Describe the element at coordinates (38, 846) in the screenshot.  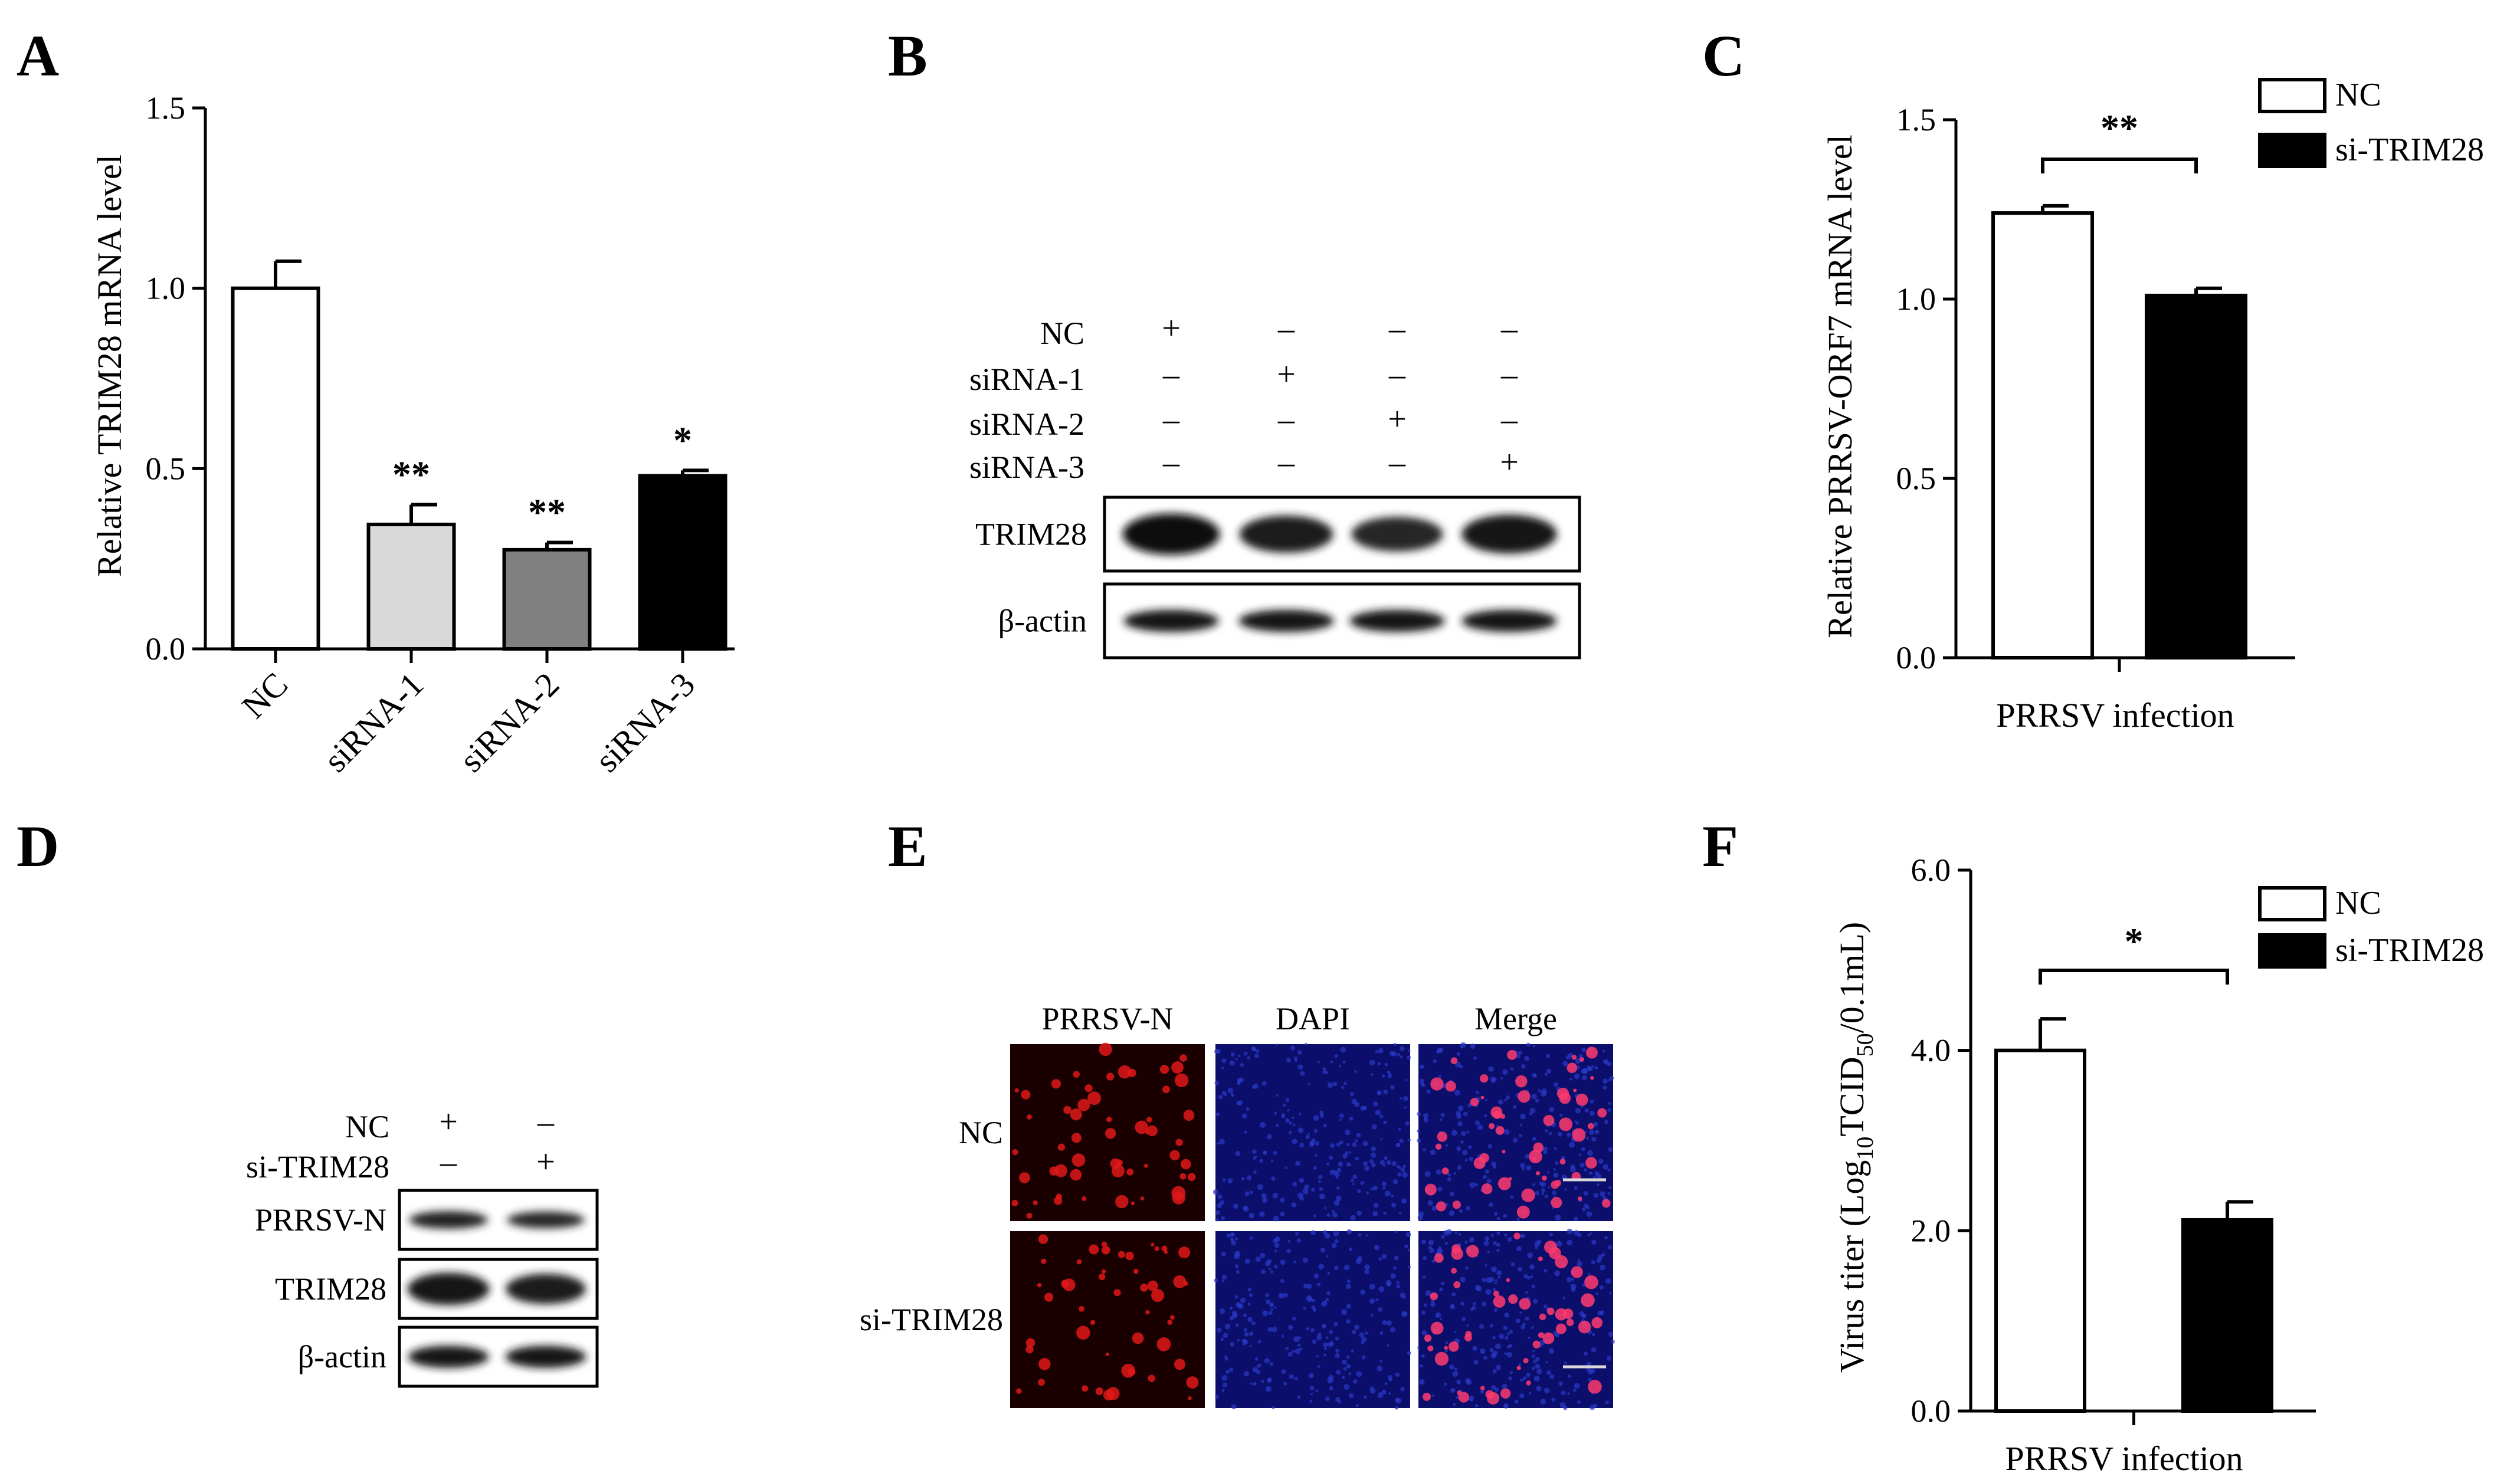
I see `panel-d-letter: D` at that location.